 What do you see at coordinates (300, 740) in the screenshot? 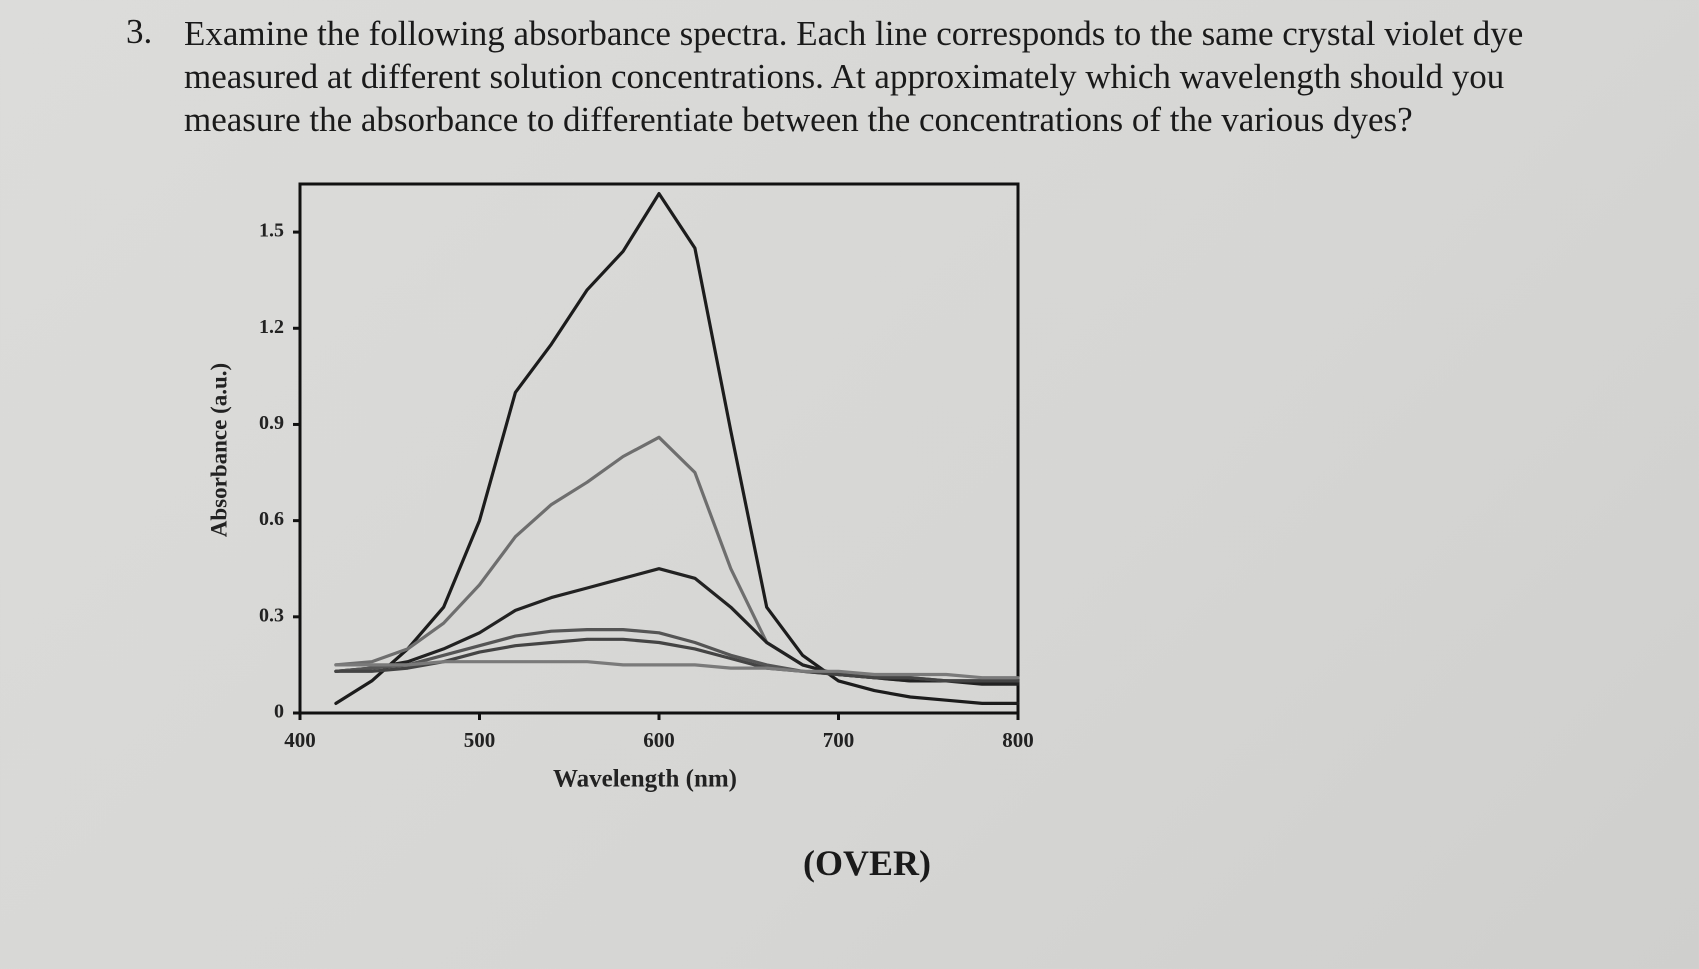
I see `x-tick-label: 400` at bounding box center [300, 740].